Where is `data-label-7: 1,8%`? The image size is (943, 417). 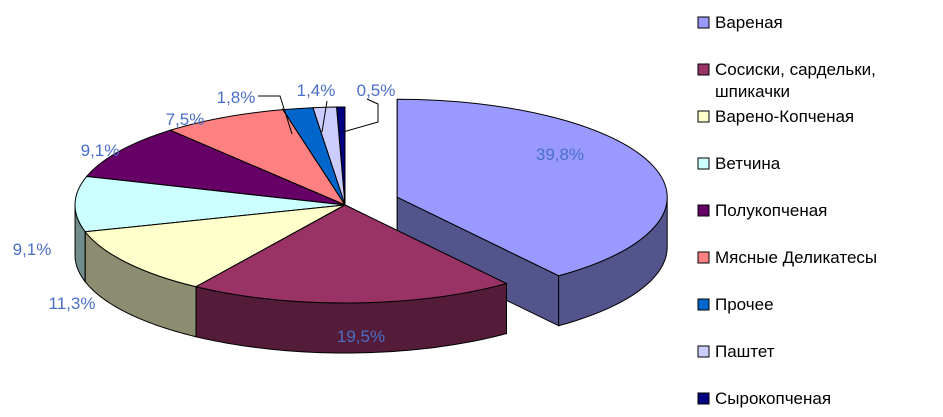 data-label-7: 1,8% is located at coordinates (236, 97).